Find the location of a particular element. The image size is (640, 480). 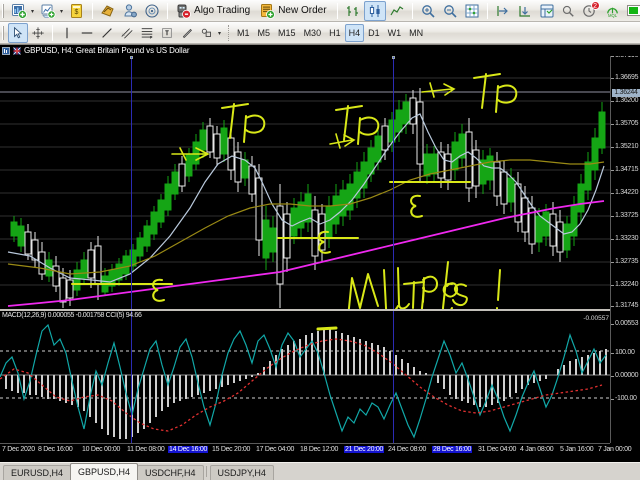

tab-separator is located at coordinates (206, 471).